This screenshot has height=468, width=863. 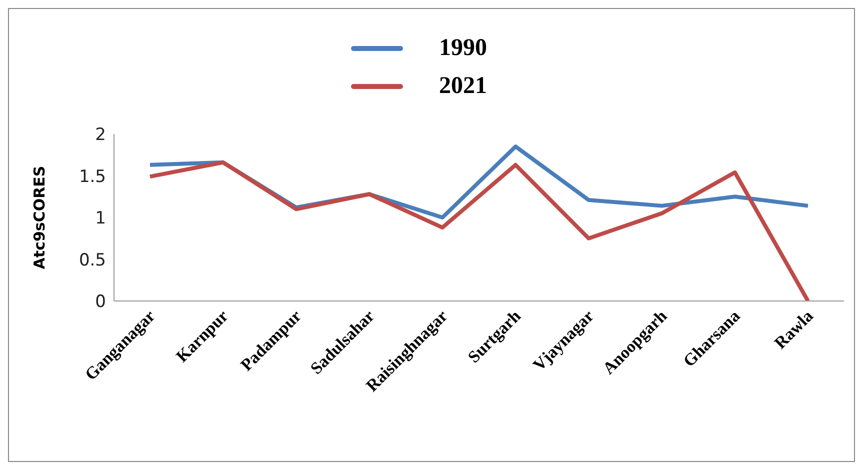 What do you see at coordinates (92, 260) in the screenshot?
I see `y-tick-label: 0.5` at bounding box center [92, 260].